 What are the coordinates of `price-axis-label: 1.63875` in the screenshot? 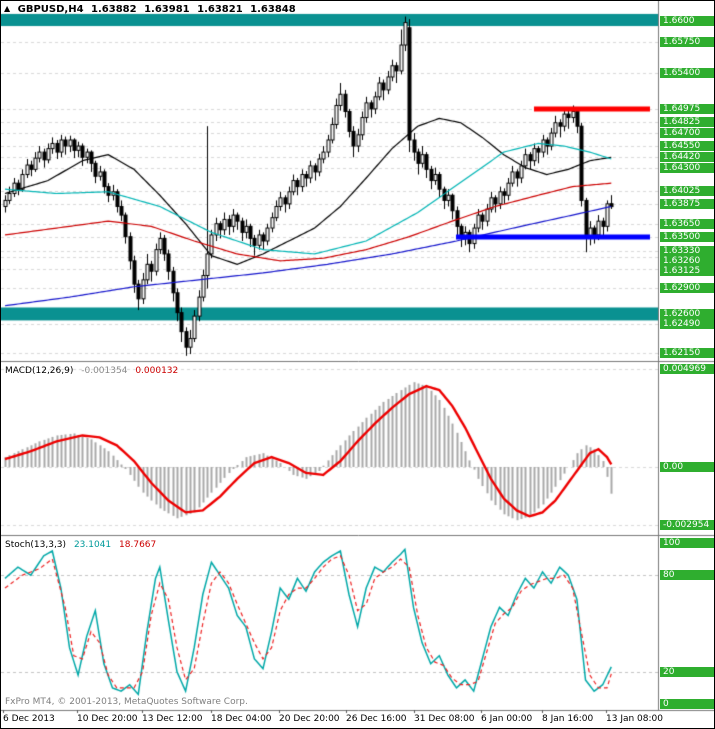 It's located at (687, 204).